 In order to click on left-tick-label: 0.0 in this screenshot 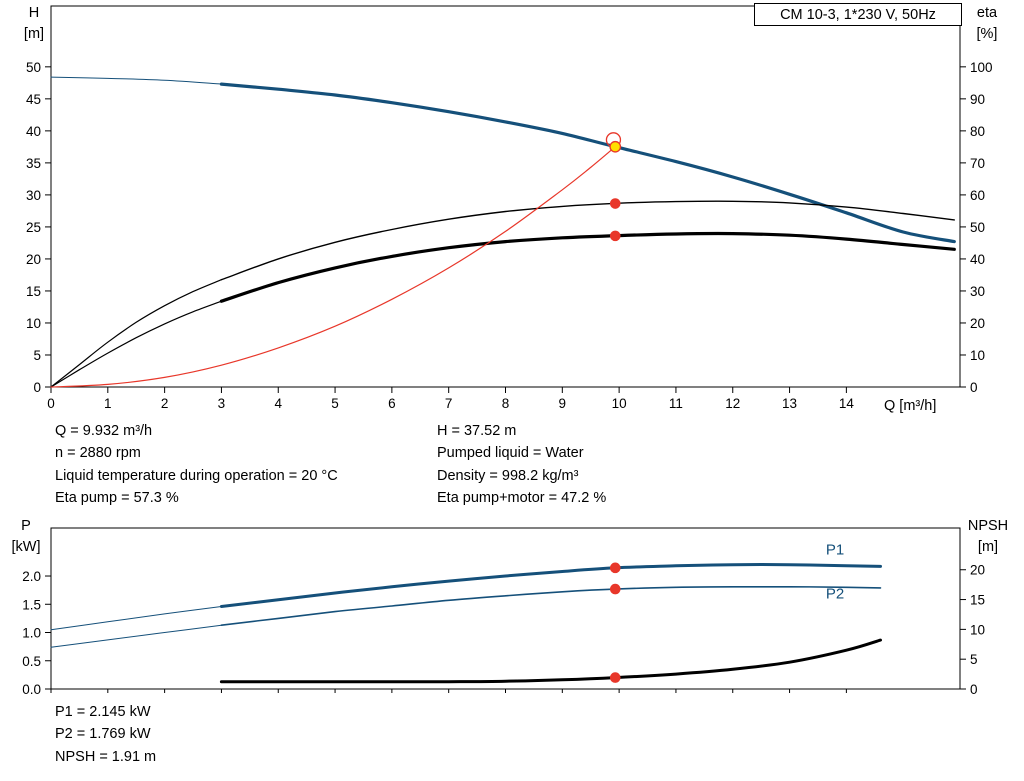, I will do `click(31, 689)`.